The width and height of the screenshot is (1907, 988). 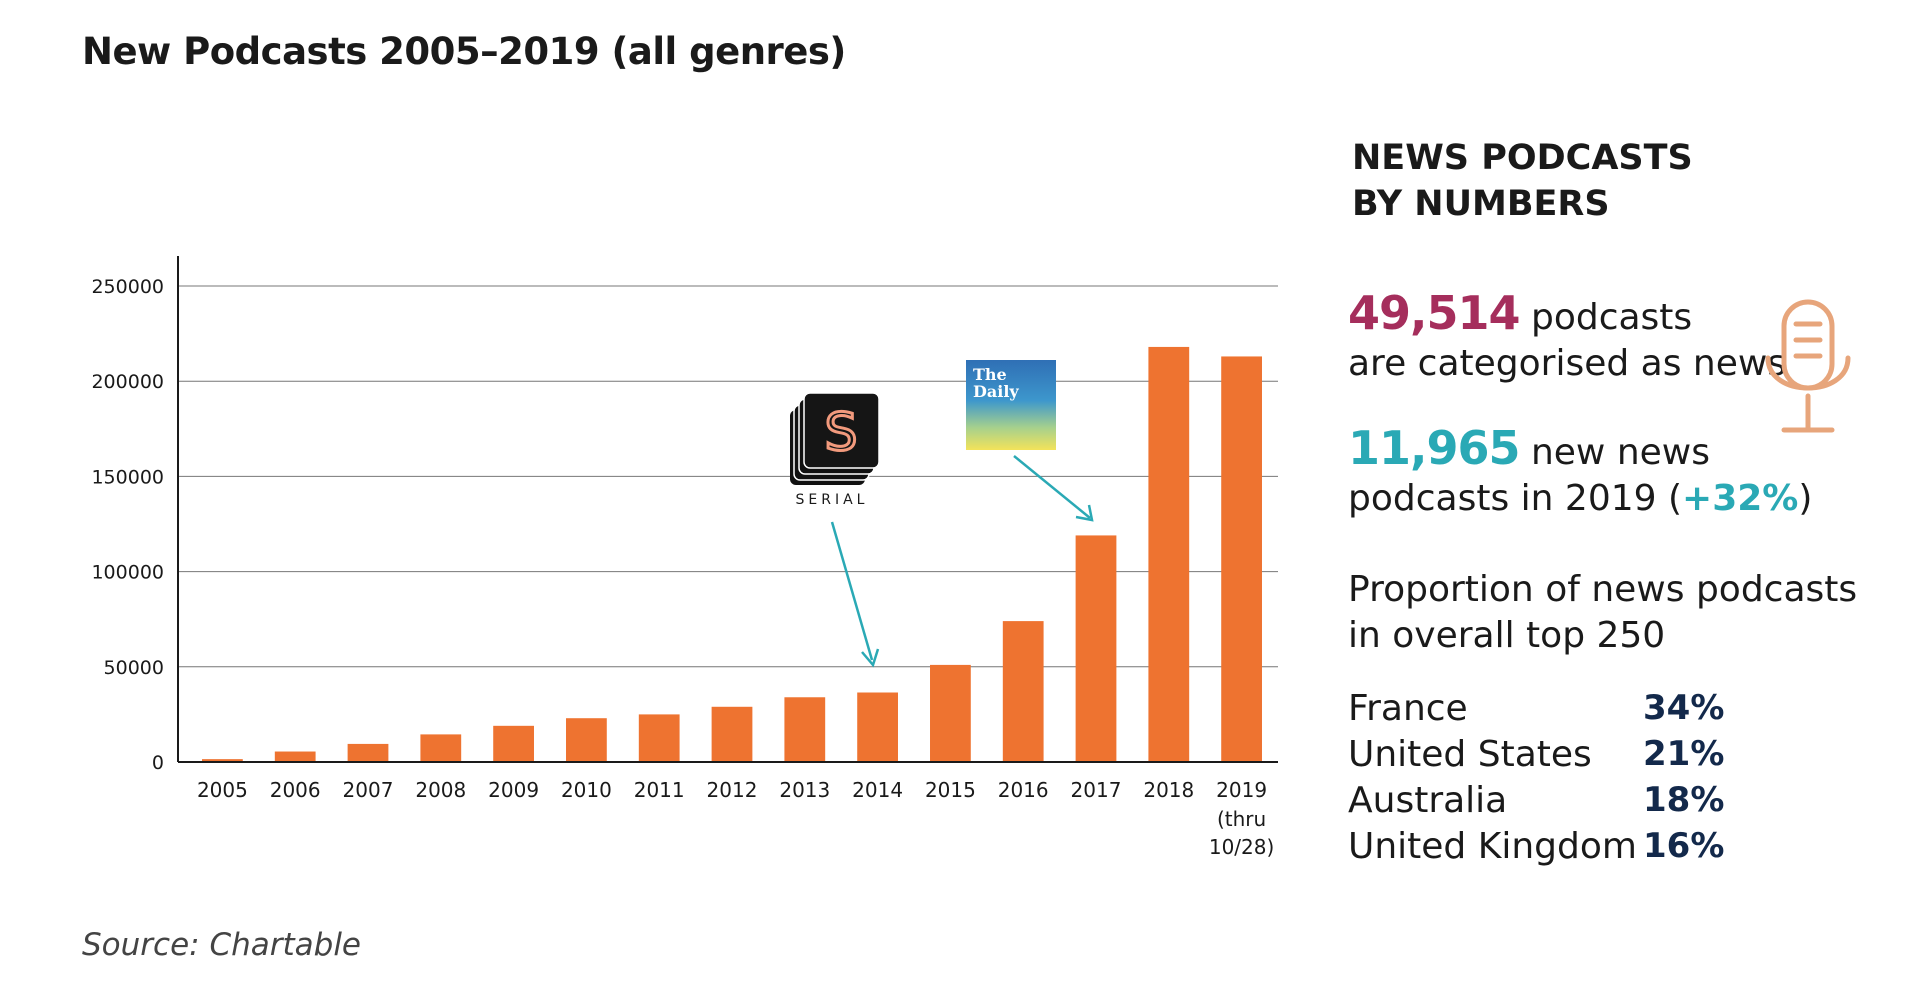 I want to click on country-percent: 16%, so click(x=1684, y=846).